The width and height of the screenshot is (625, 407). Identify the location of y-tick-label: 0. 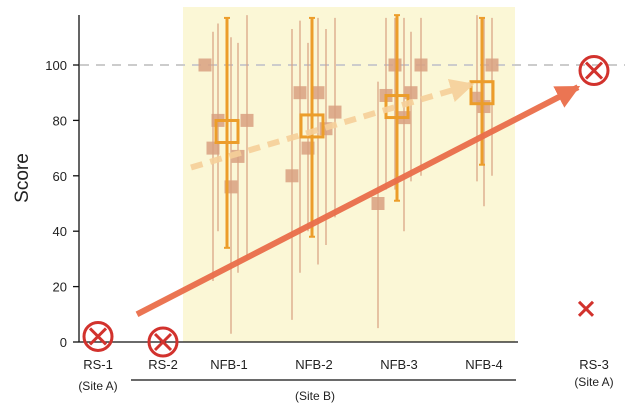
(63, 342).